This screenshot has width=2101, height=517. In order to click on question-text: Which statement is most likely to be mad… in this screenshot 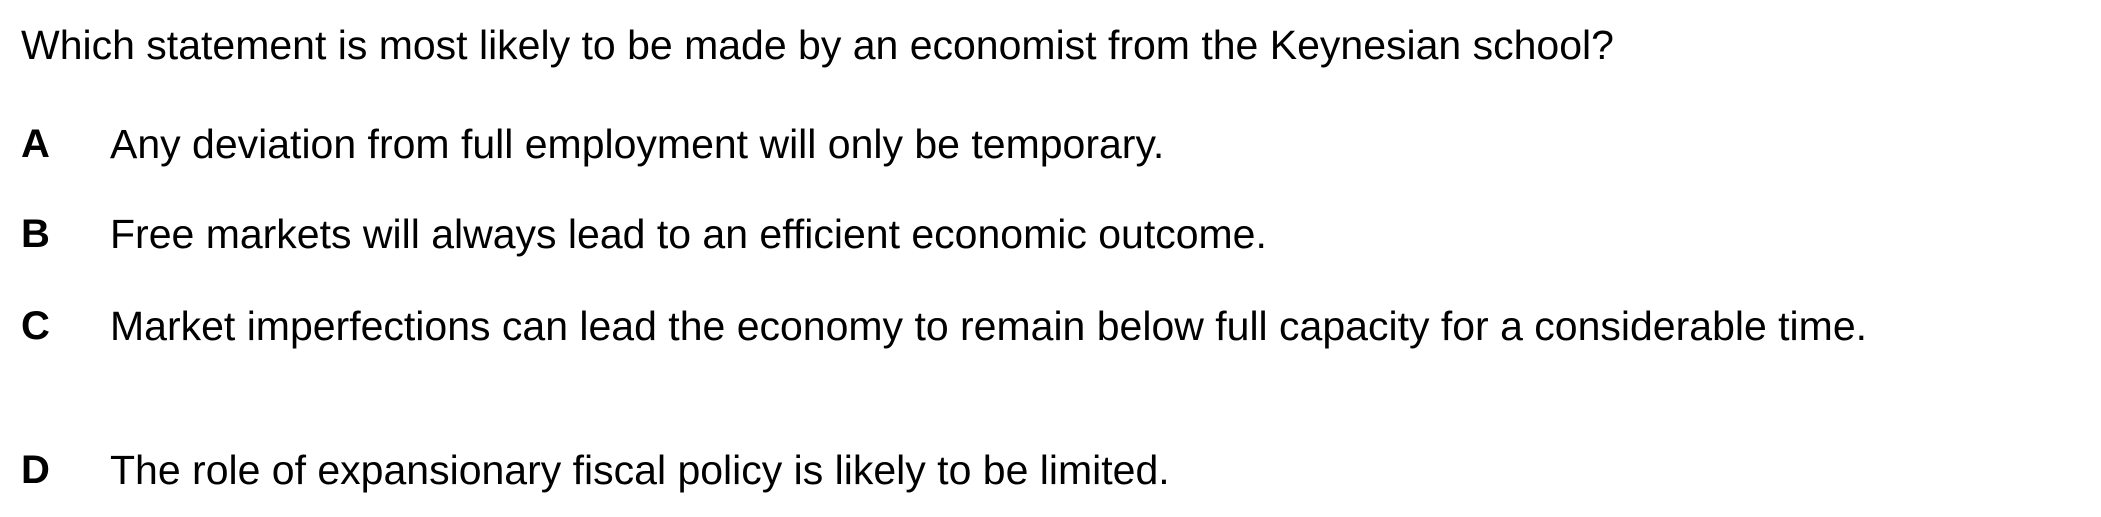, I will do `click(817, 45)`.